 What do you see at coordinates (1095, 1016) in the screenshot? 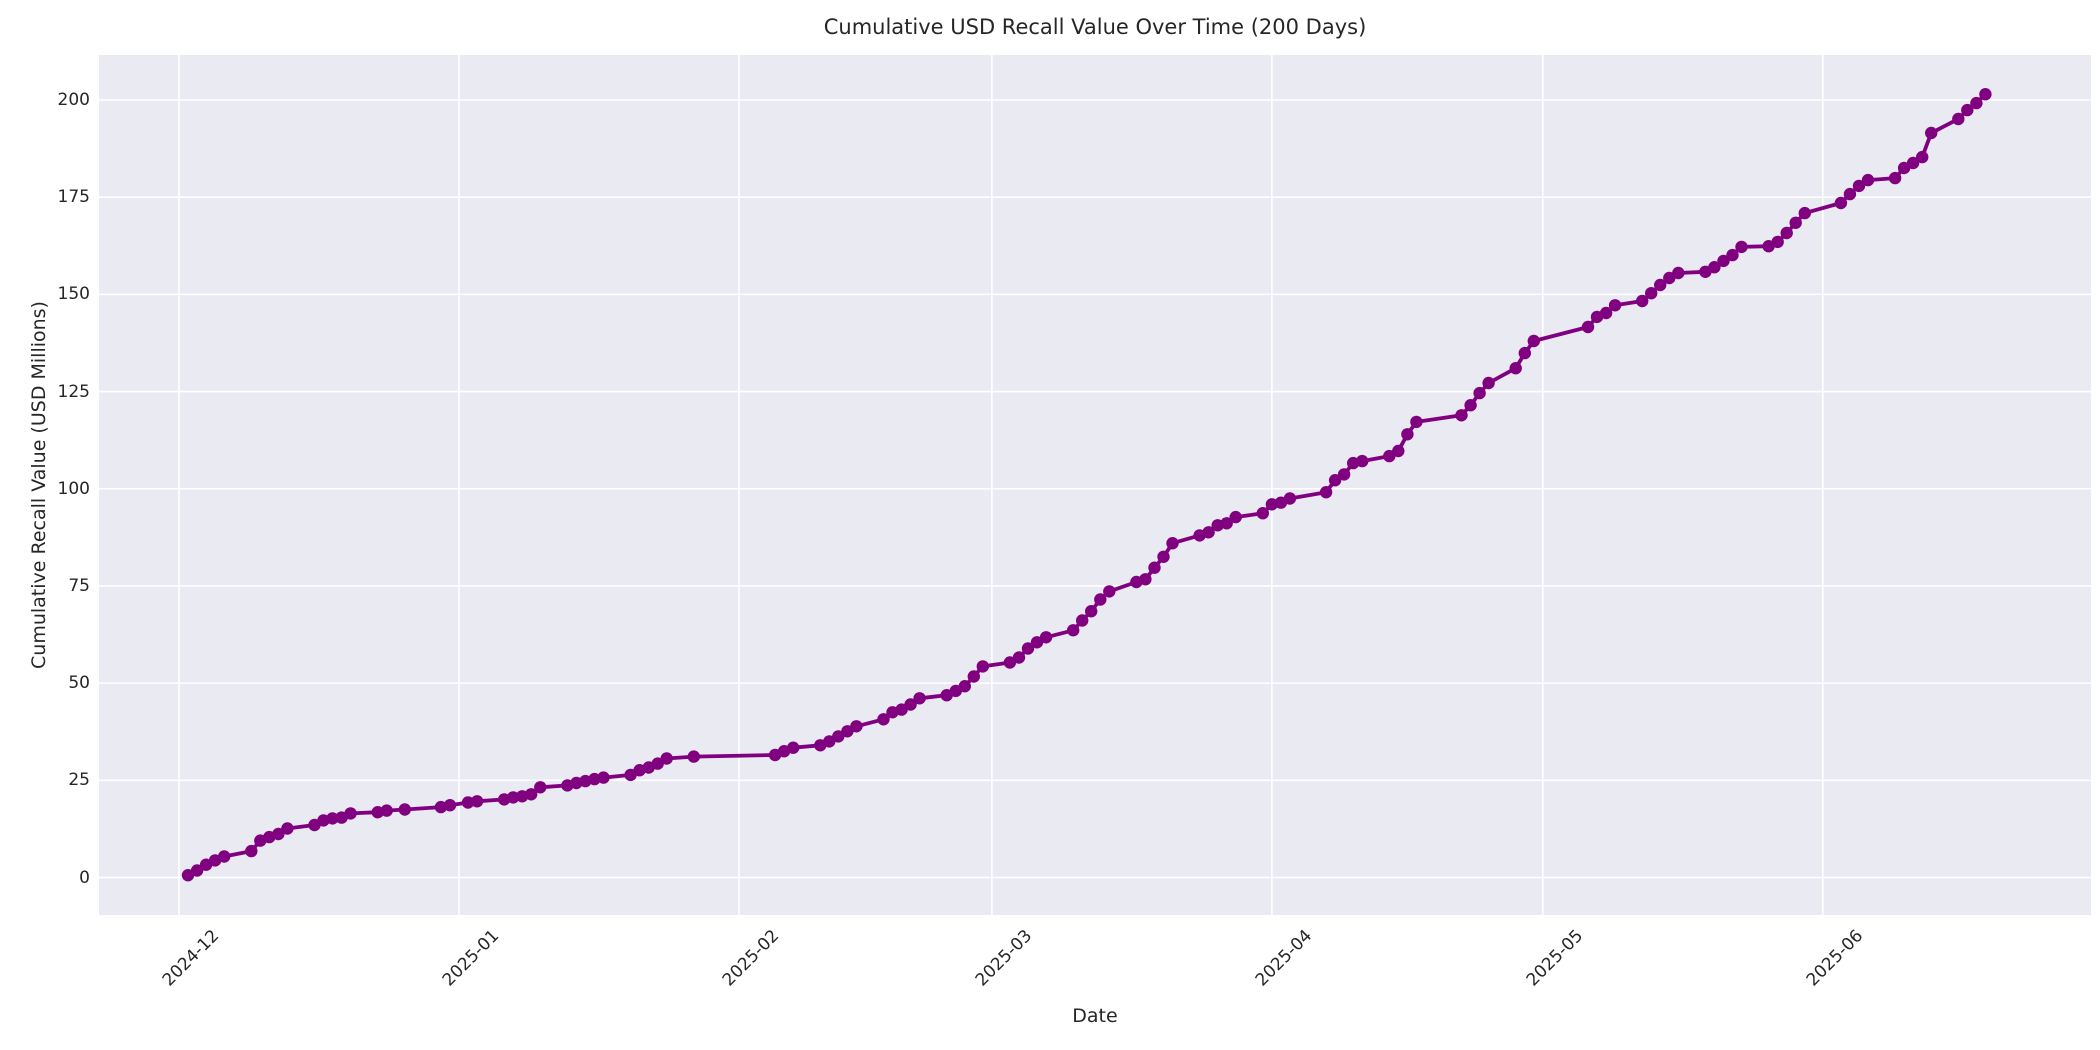
I see `x-axis-label: Date` at bounding box center [1095, 1016].